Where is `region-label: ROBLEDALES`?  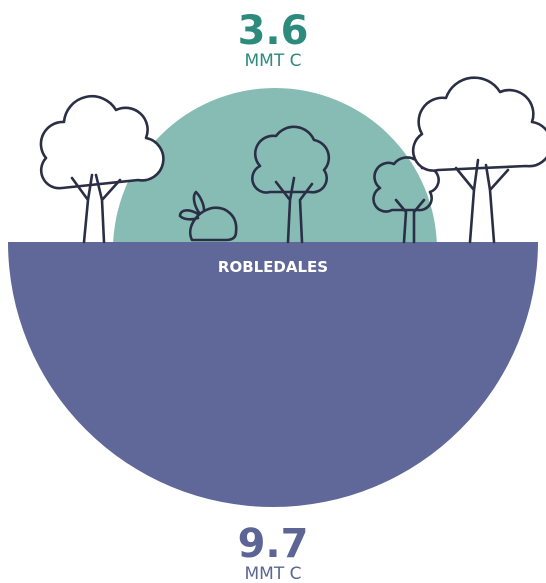 region-label: ROBLEDALES is located at coordinates (273, 267).